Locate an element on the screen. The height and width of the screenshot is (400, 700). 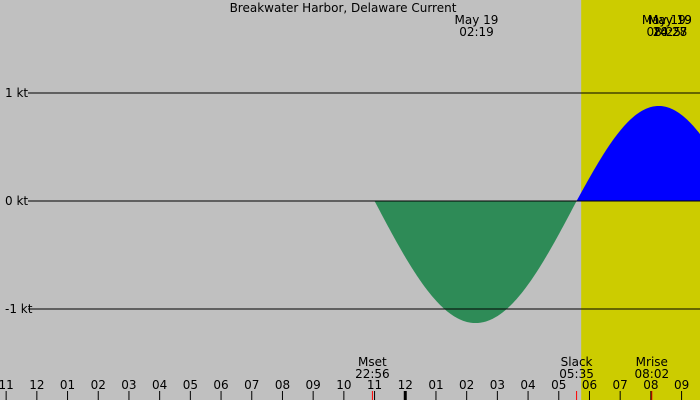
extreme-time-label: 14:28 is located at coordinates (670, 32).